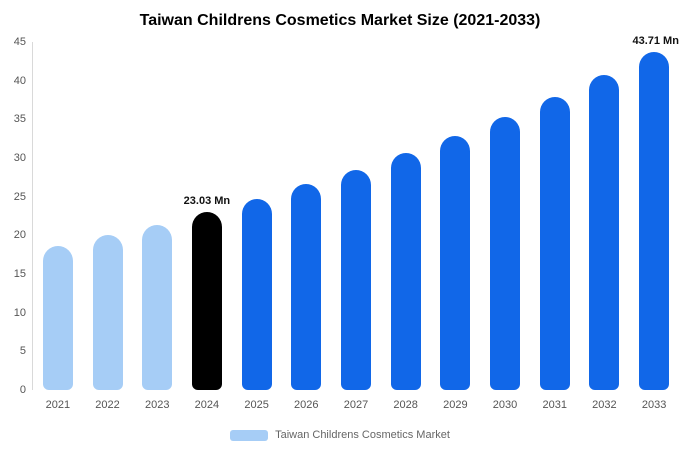 The height and width of the screenshot is (450, 680). I want to click on bar-column: 2025, so click(257, 226).